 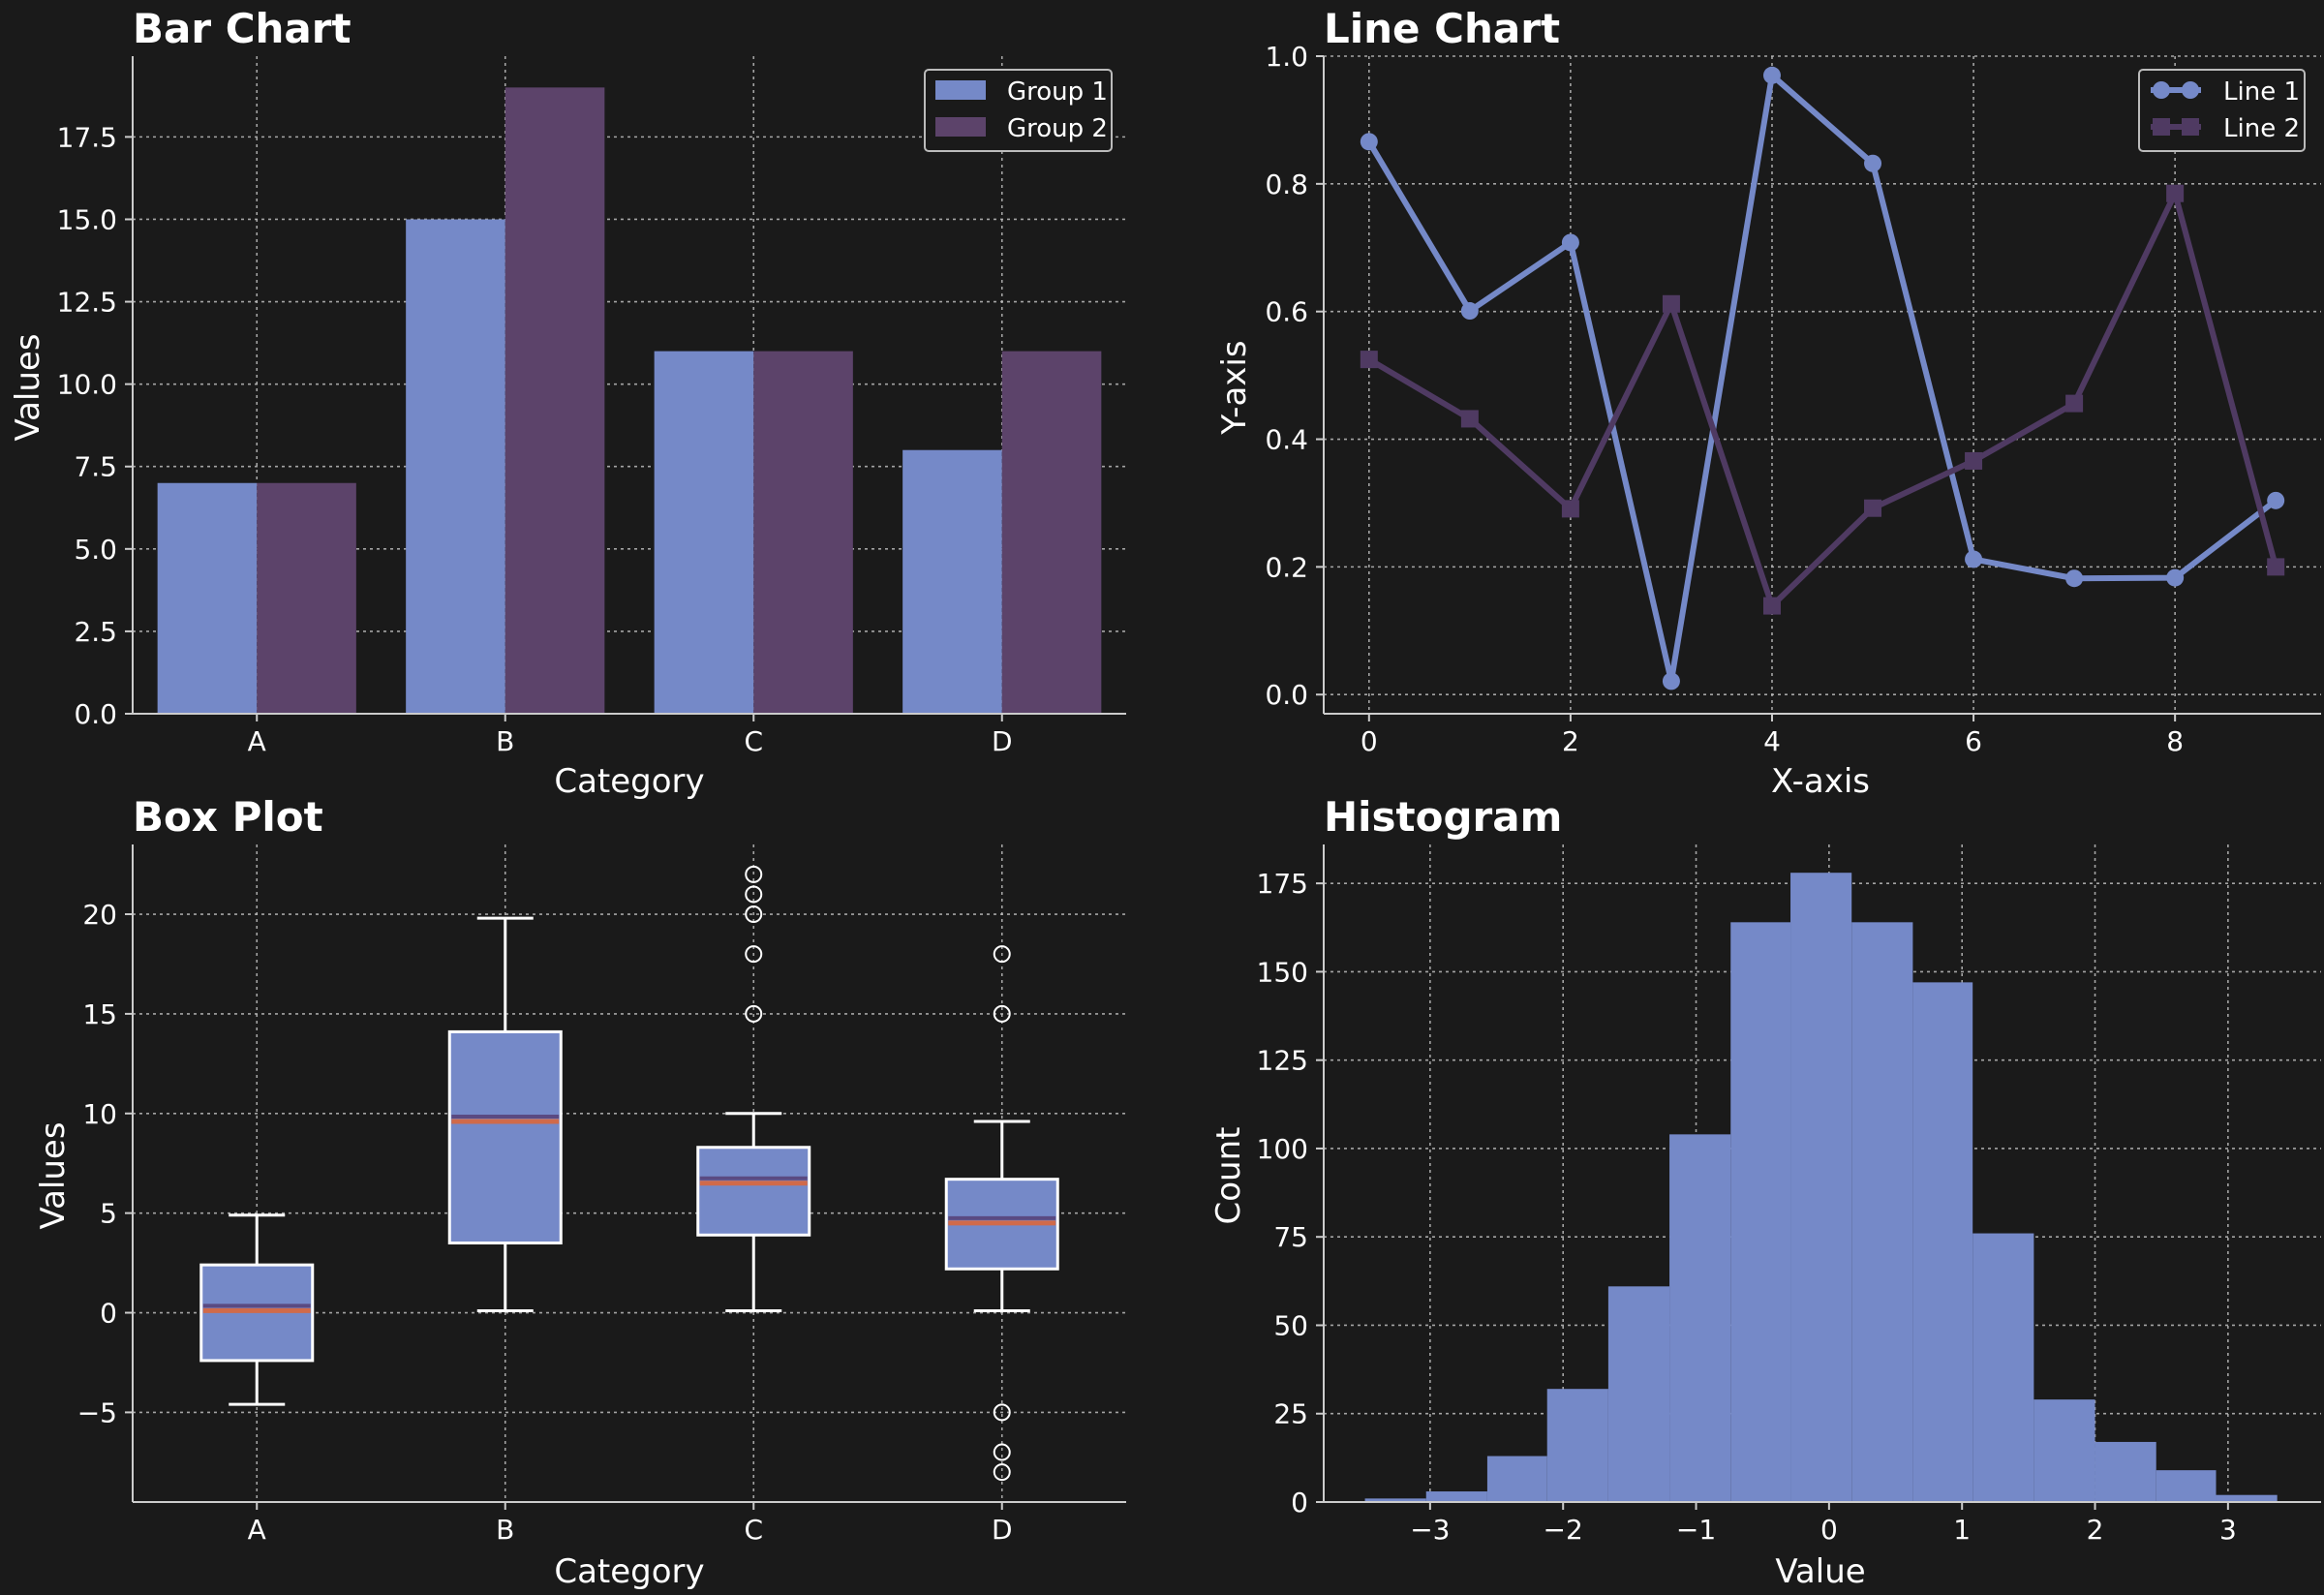 I want to click on line-chart-ylabel: Y-axis, so click(x=1235, y=387).